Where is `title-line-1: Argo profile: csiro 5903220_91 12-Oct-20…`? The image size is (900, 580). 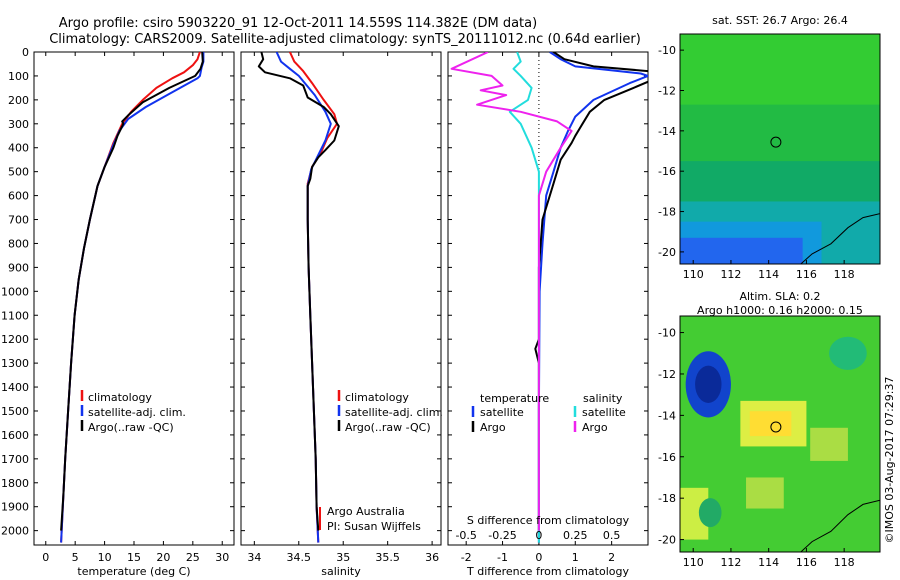 title-line-1: Argo profile: csiro 5903220_91 12-Oct-20… is located at coordinates (298, 23).